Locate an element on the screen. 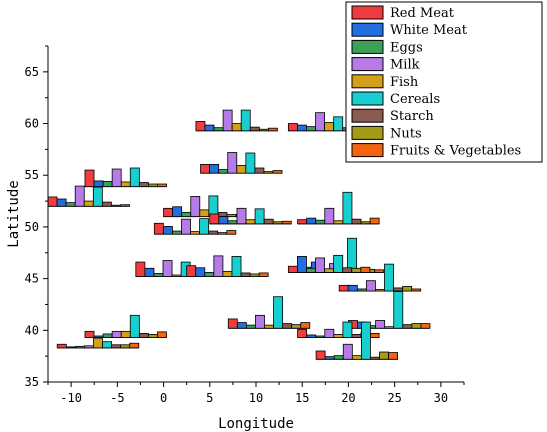 This screenshot has height=432, width=547. x-tick-label: -5 is located at coordinates (117, 398).